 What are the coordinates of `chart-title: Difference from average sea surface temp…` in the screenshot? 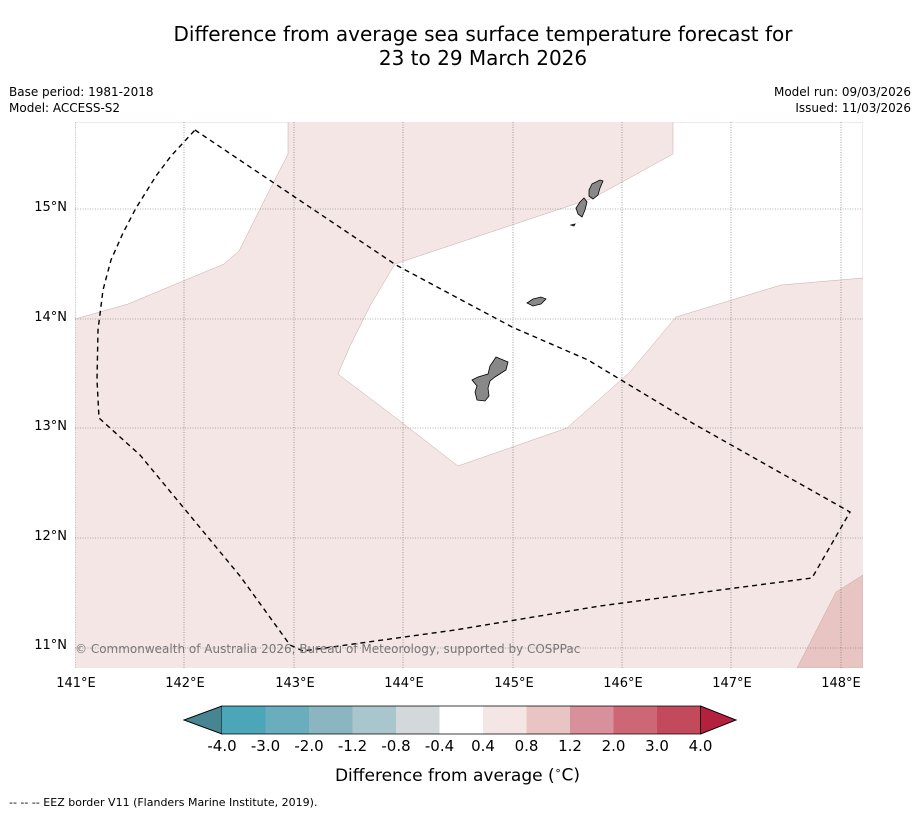 It's located at (459, 46).